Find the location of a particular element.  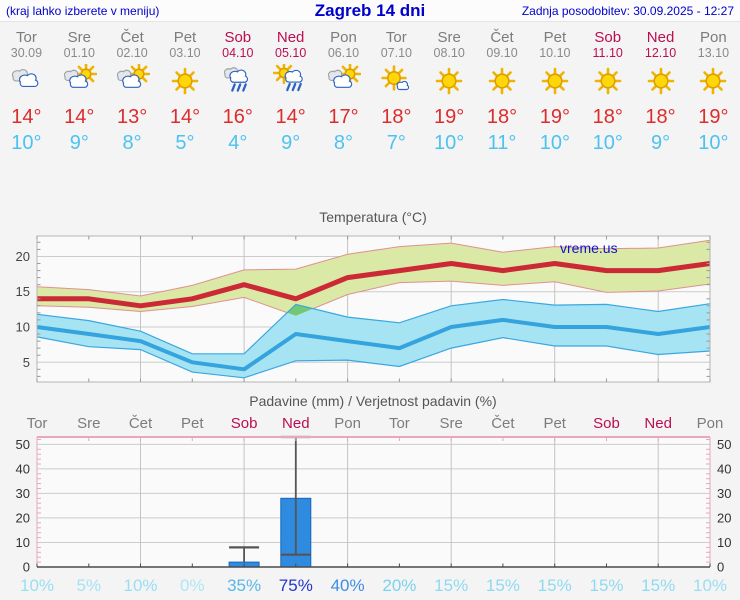

day-date: 04.10 is located at coordinates (238, 53).